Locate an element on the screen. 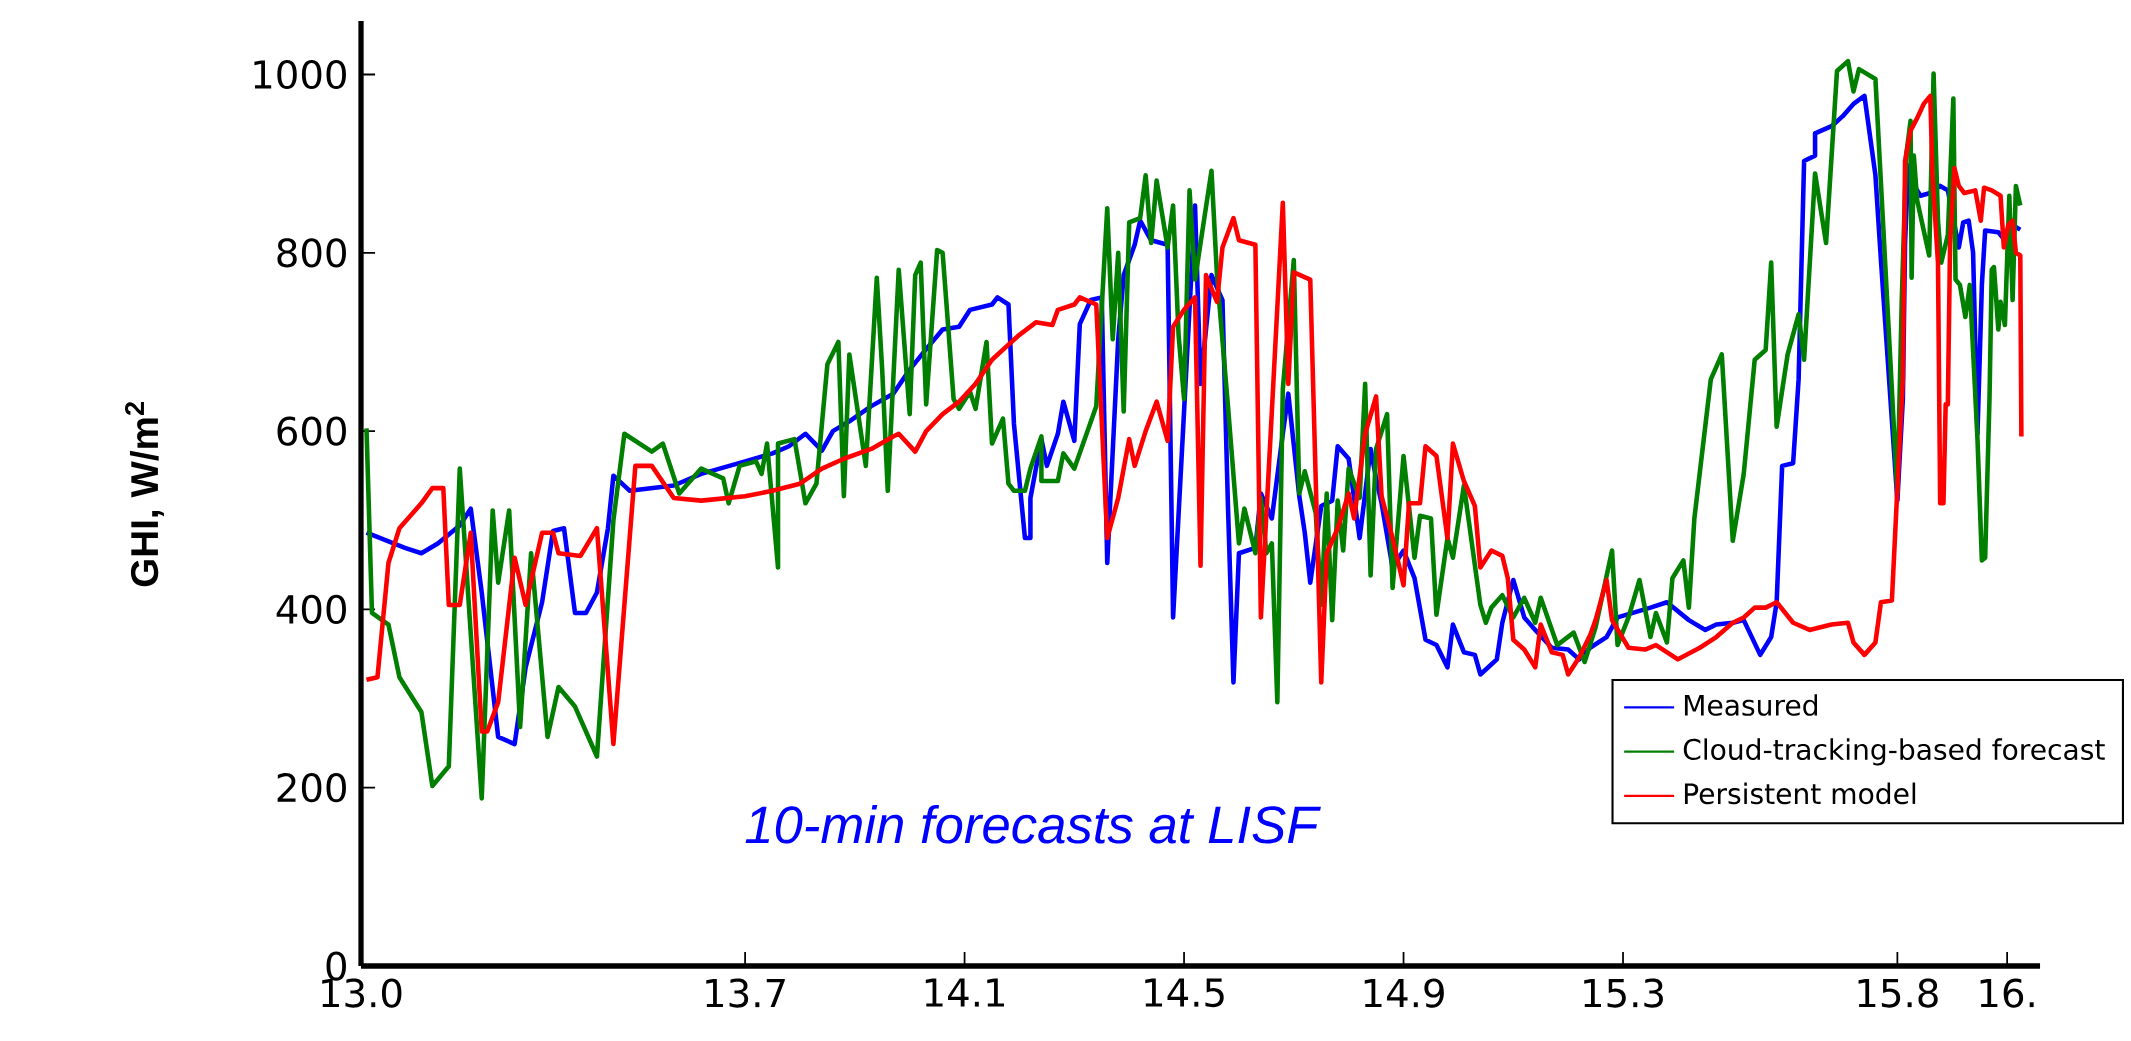 Image resolution: width=2131 pixels, height=1041 pixels. x-tick-label: 14.1 is located at coordinates (965, 992).